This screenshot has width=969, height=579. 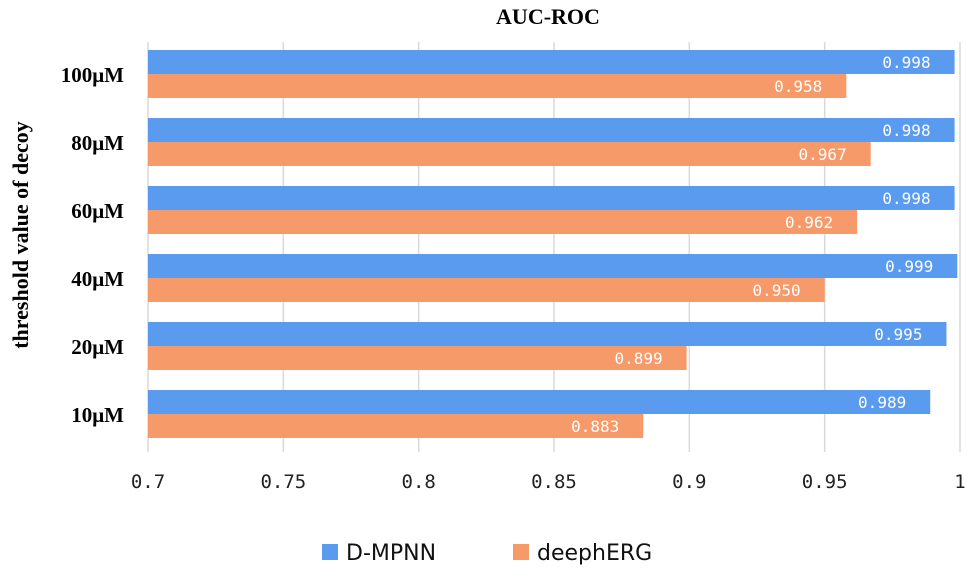 What do you see at coordinates (97, 279) in the screenshot?
I see `category-label: 40μM` at bounding box center [97, 279].